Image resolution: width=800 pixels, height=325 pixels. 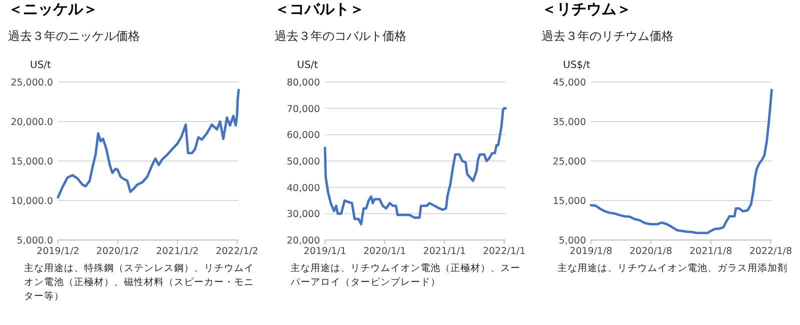 What do you see at coordinates (340, 36) in the screenshot?
I see `chart-subtitle: 過去３年のコバルト価格` at bounding box center [340, 36].